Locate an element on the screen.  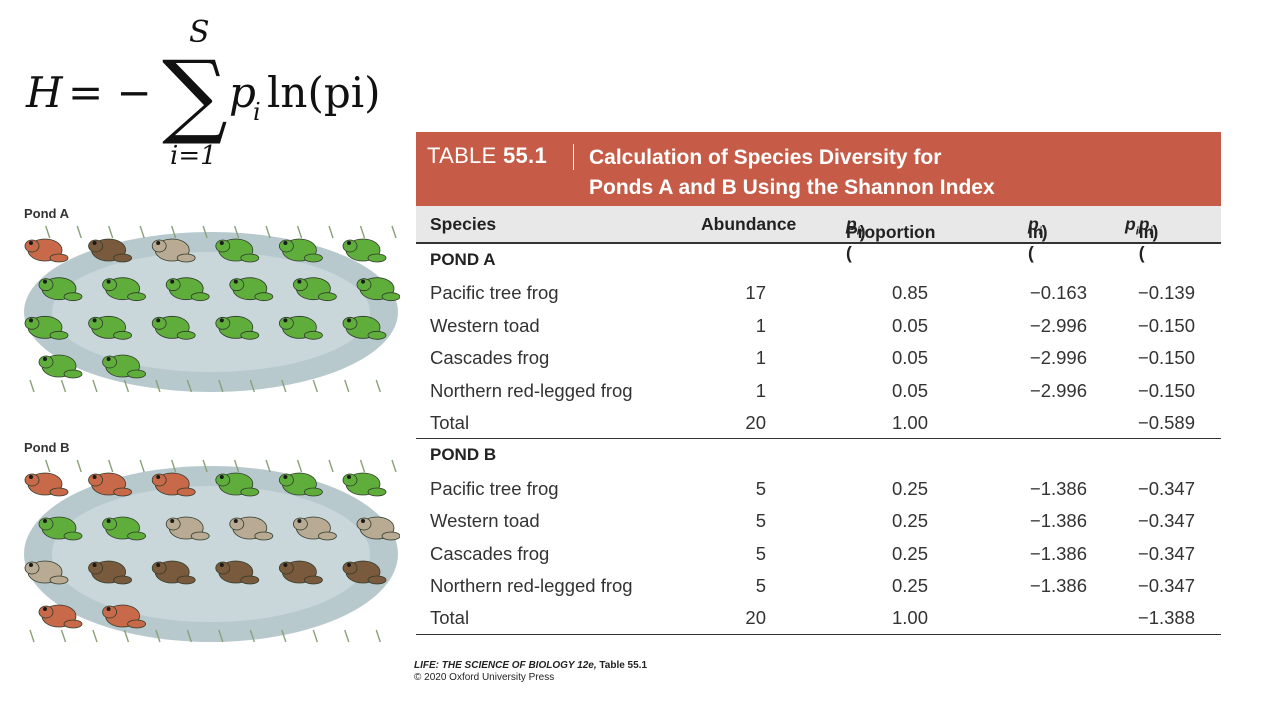
cell-proportion: 1.00 is located at coordinates (910, 618).